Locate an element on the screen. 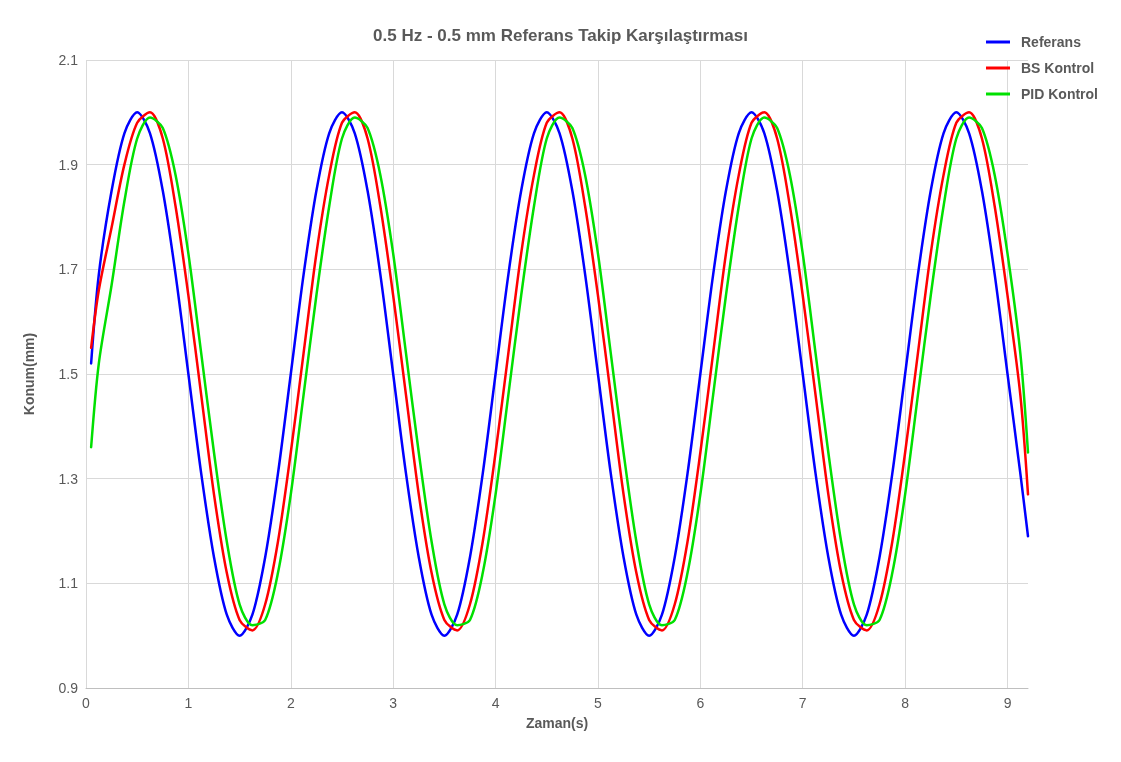 This screenshot has width=1121, height=762. y-tick-label: 1.5 is located at coordinates (68, 374).